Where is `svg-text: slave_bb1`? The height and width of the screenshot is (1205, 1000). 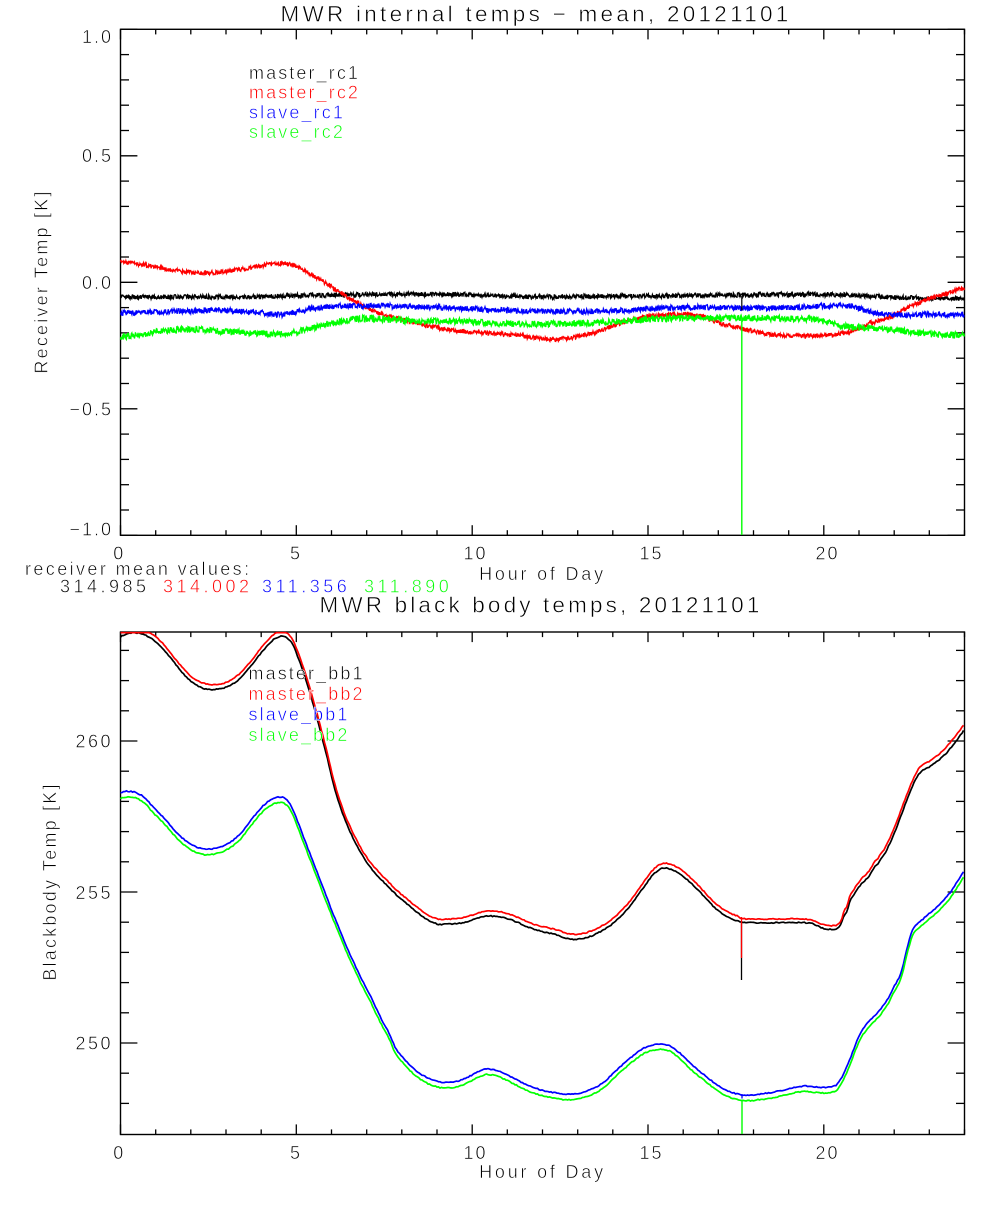
svg-text: slave_bb1 is located at coordinates (299, 715).